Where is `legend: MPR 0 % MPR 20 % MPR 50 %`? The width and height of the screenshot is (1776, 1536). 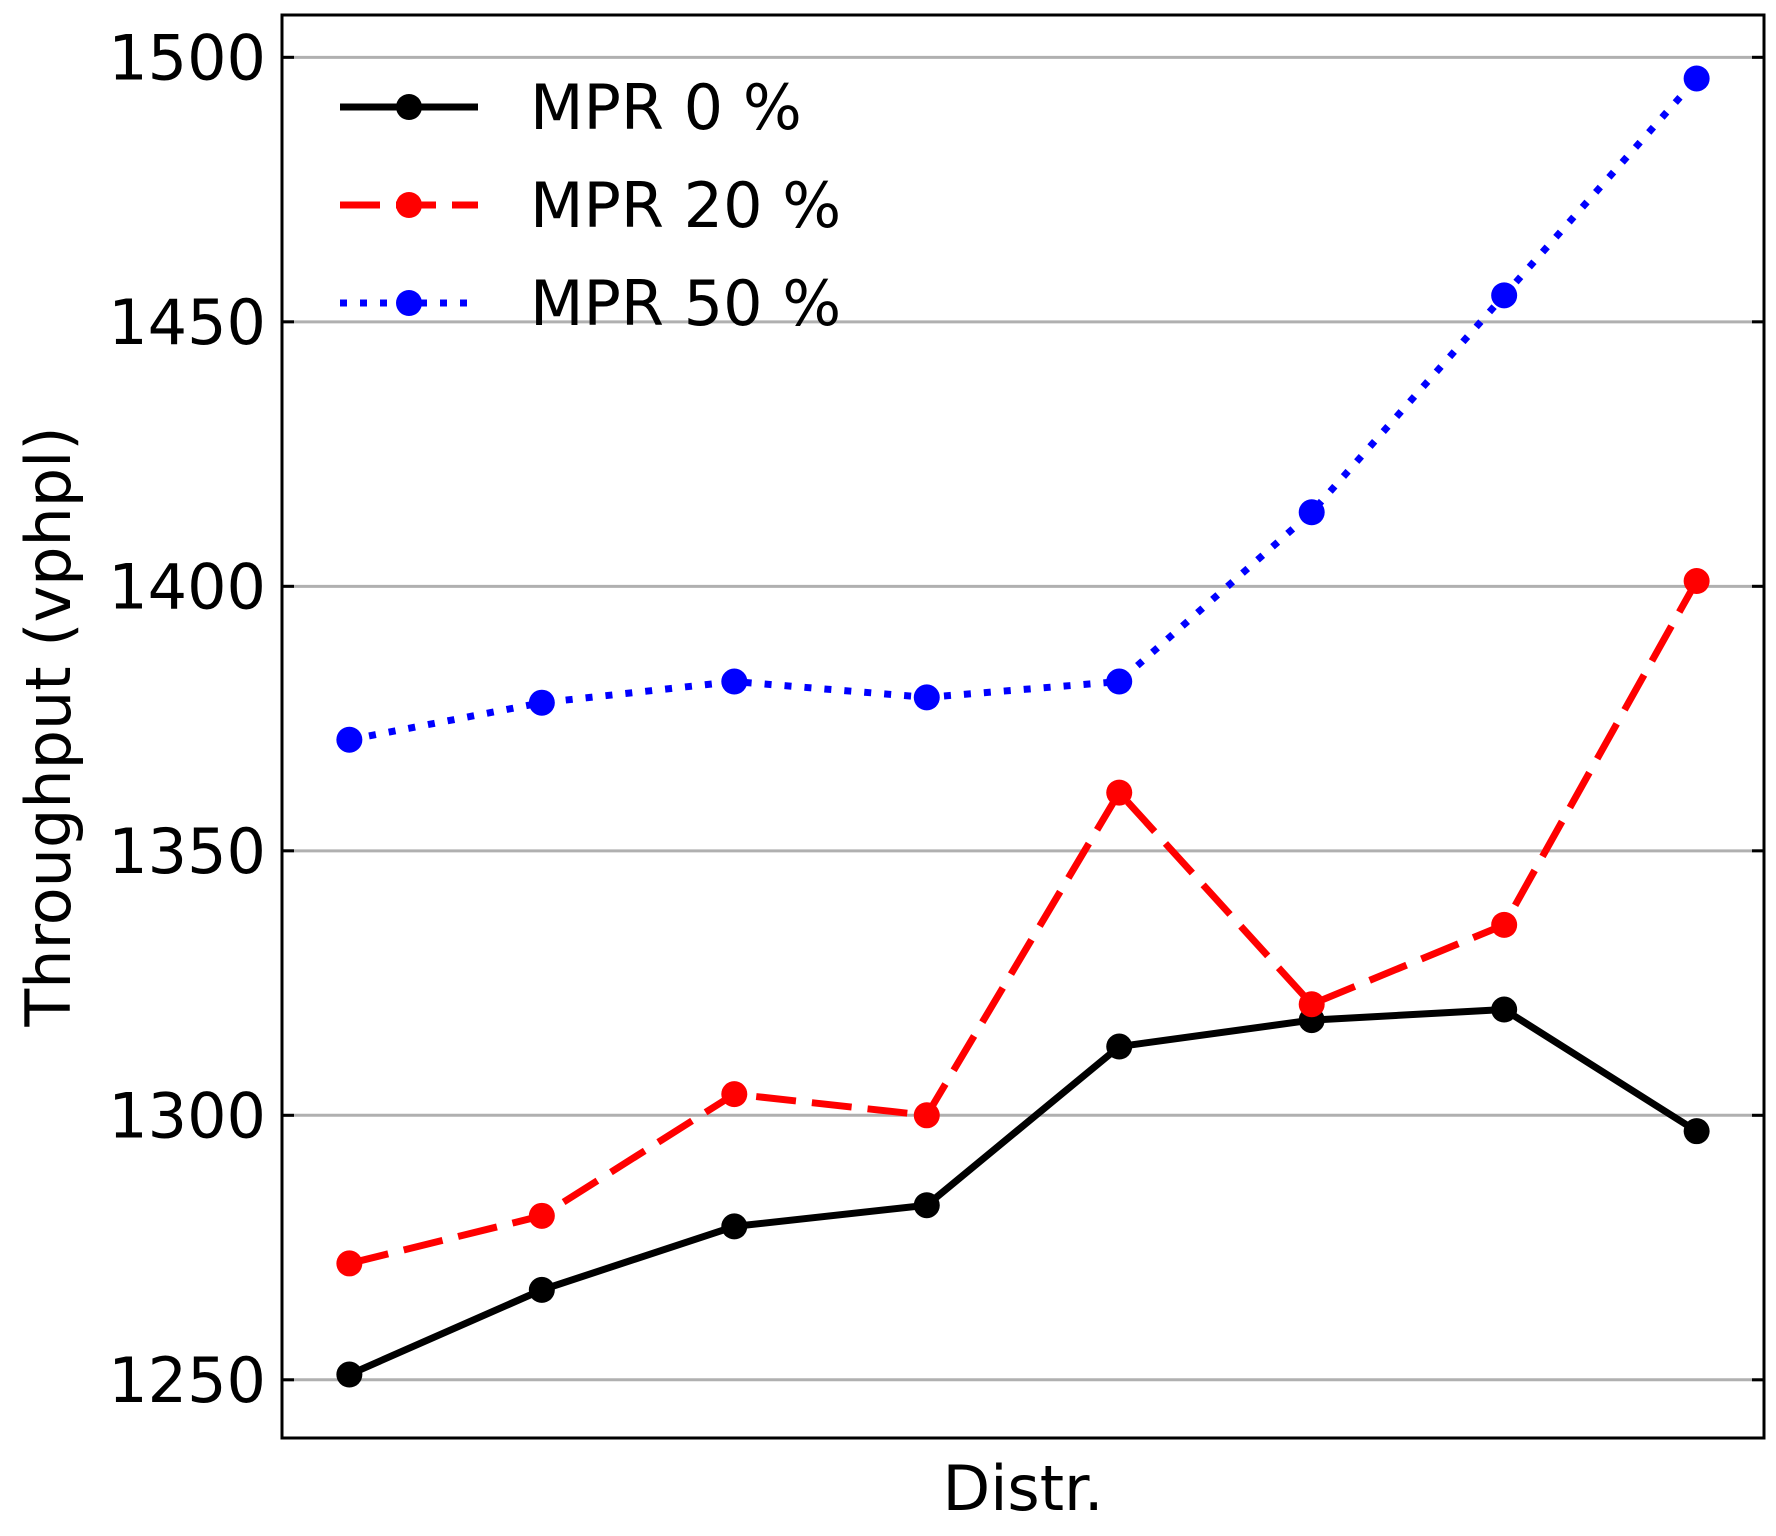
legend: MPR 0 % MPR 20 % MPR 50 % is located at coordinates (590, 205).